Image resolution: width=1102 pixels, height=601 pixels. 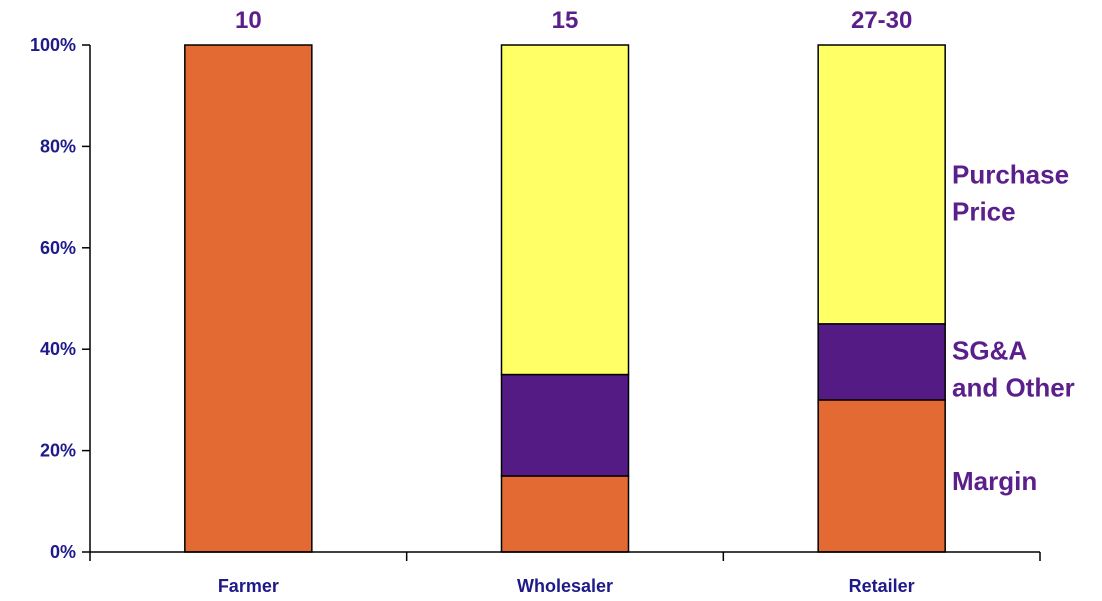 I want to click on y-tick-label: 60%, so click(x=58, y=248).